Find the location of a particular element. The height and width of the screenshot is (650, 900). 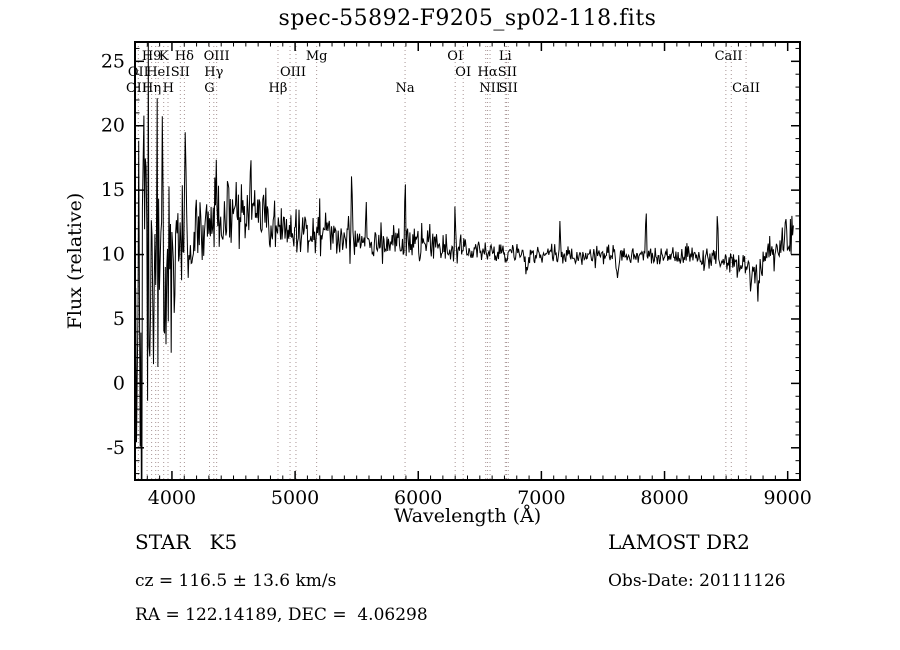

line-label: K is located at coordinates (164, 56).